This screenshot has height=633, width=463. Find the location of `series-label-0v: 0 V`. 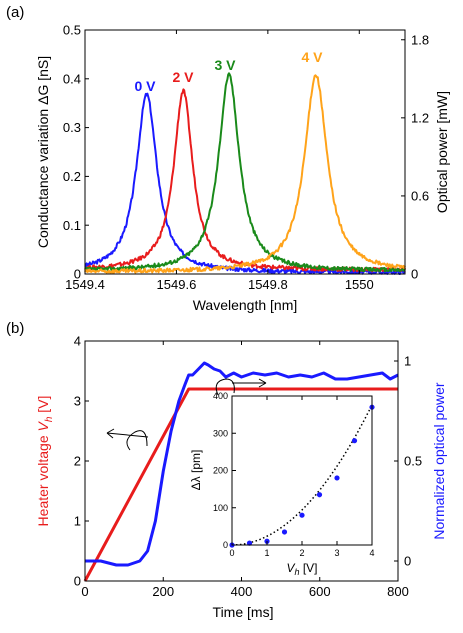

series-label-0v: 0 V is located at coordinates (145, 86).